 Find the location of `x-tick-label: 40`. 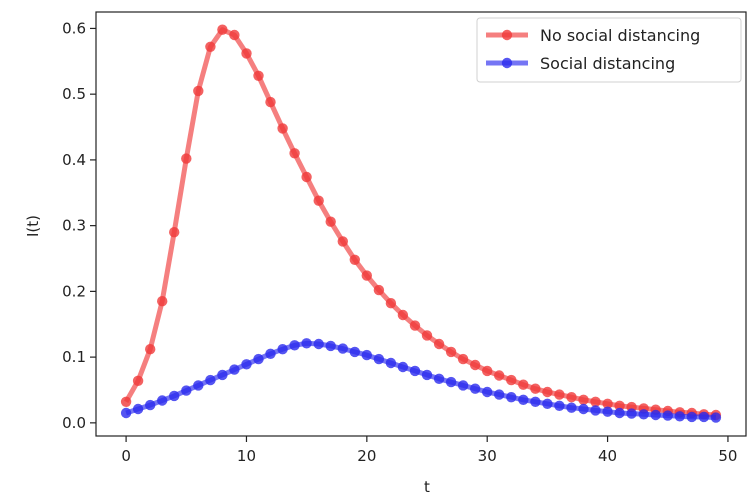

x-tick-label: 40 is located at coordinates (607, 456).